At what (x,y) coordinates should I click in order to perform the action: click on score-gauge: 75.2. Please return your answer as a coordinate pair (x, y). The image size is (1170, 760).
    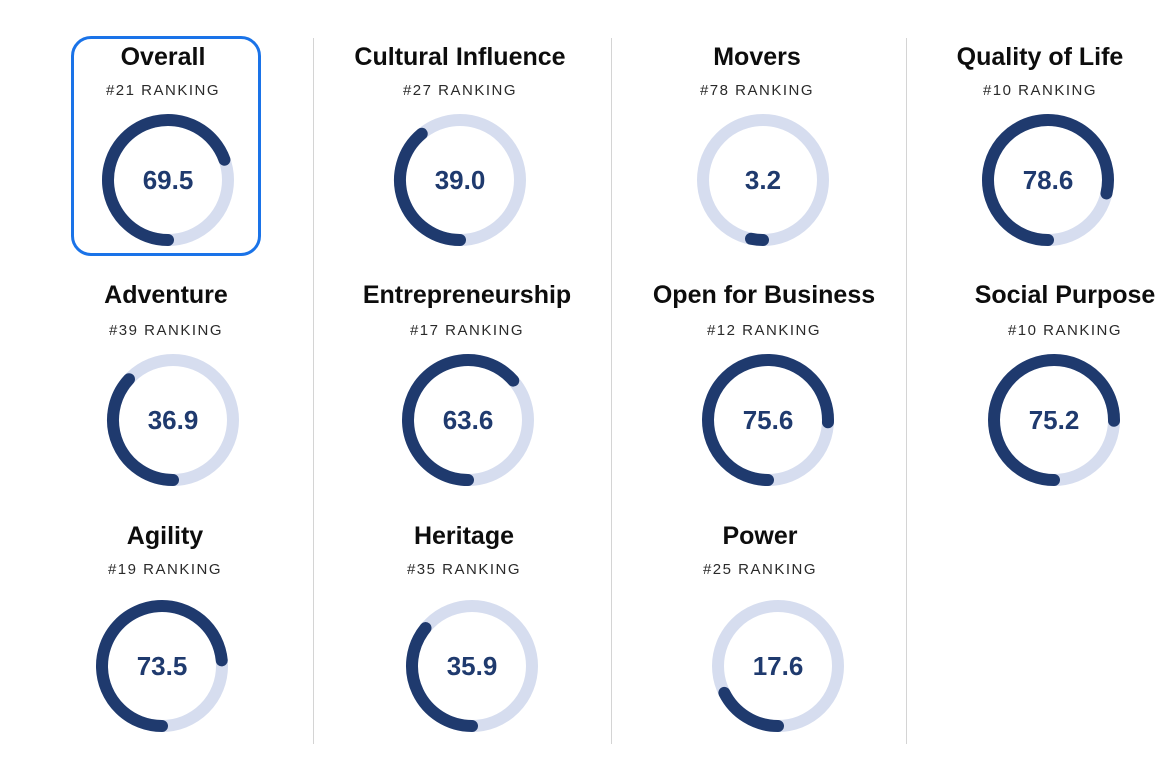
    Looking at the image, I should click on (1054, 420).